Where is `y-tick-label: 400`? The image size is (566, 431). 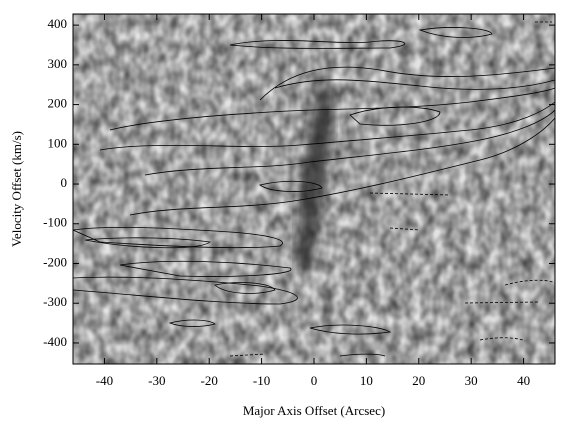 y-tick-label: 400 is located at coordinates (58, 23).